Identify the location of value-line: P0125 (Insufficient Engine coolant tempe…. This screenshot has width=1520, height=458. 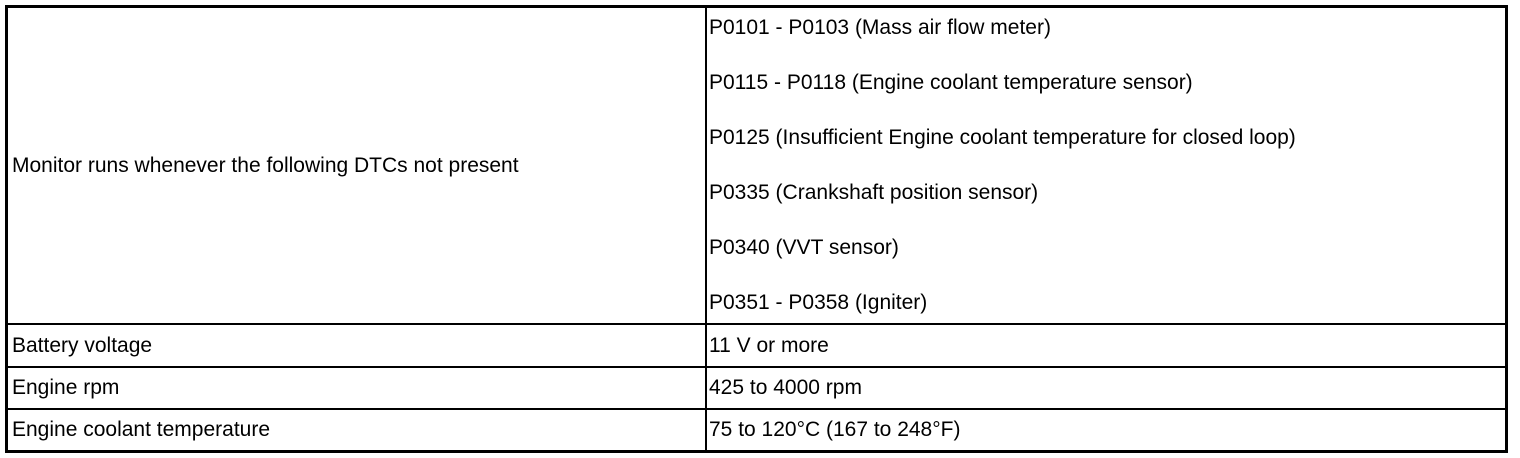
(1002, 137).